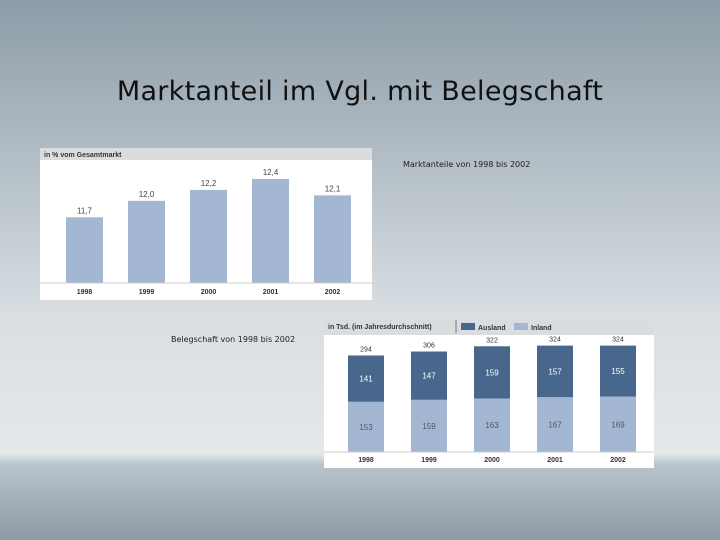 The height and width of the screenshot is (540, 720). I want to click on data-label-ausland: 147, so click(429, 376).